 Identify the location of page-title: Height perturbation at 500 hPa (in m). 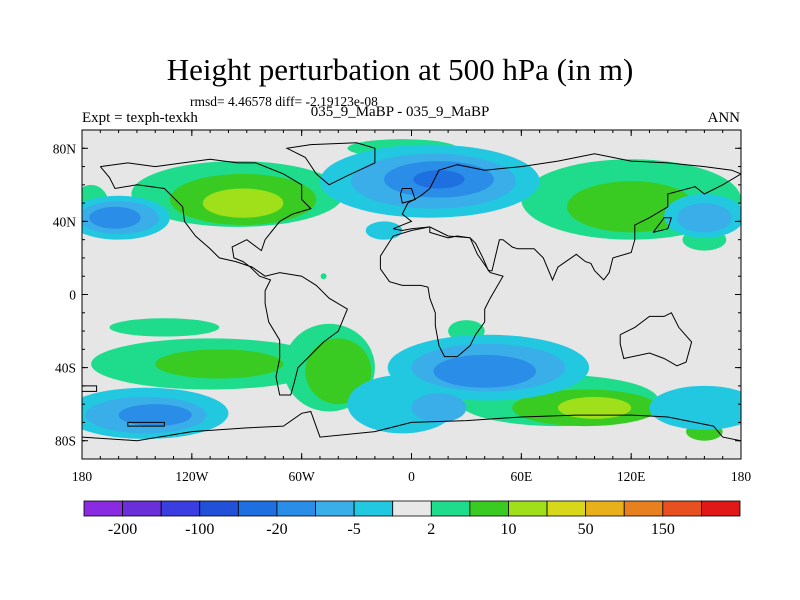
(400, 69).